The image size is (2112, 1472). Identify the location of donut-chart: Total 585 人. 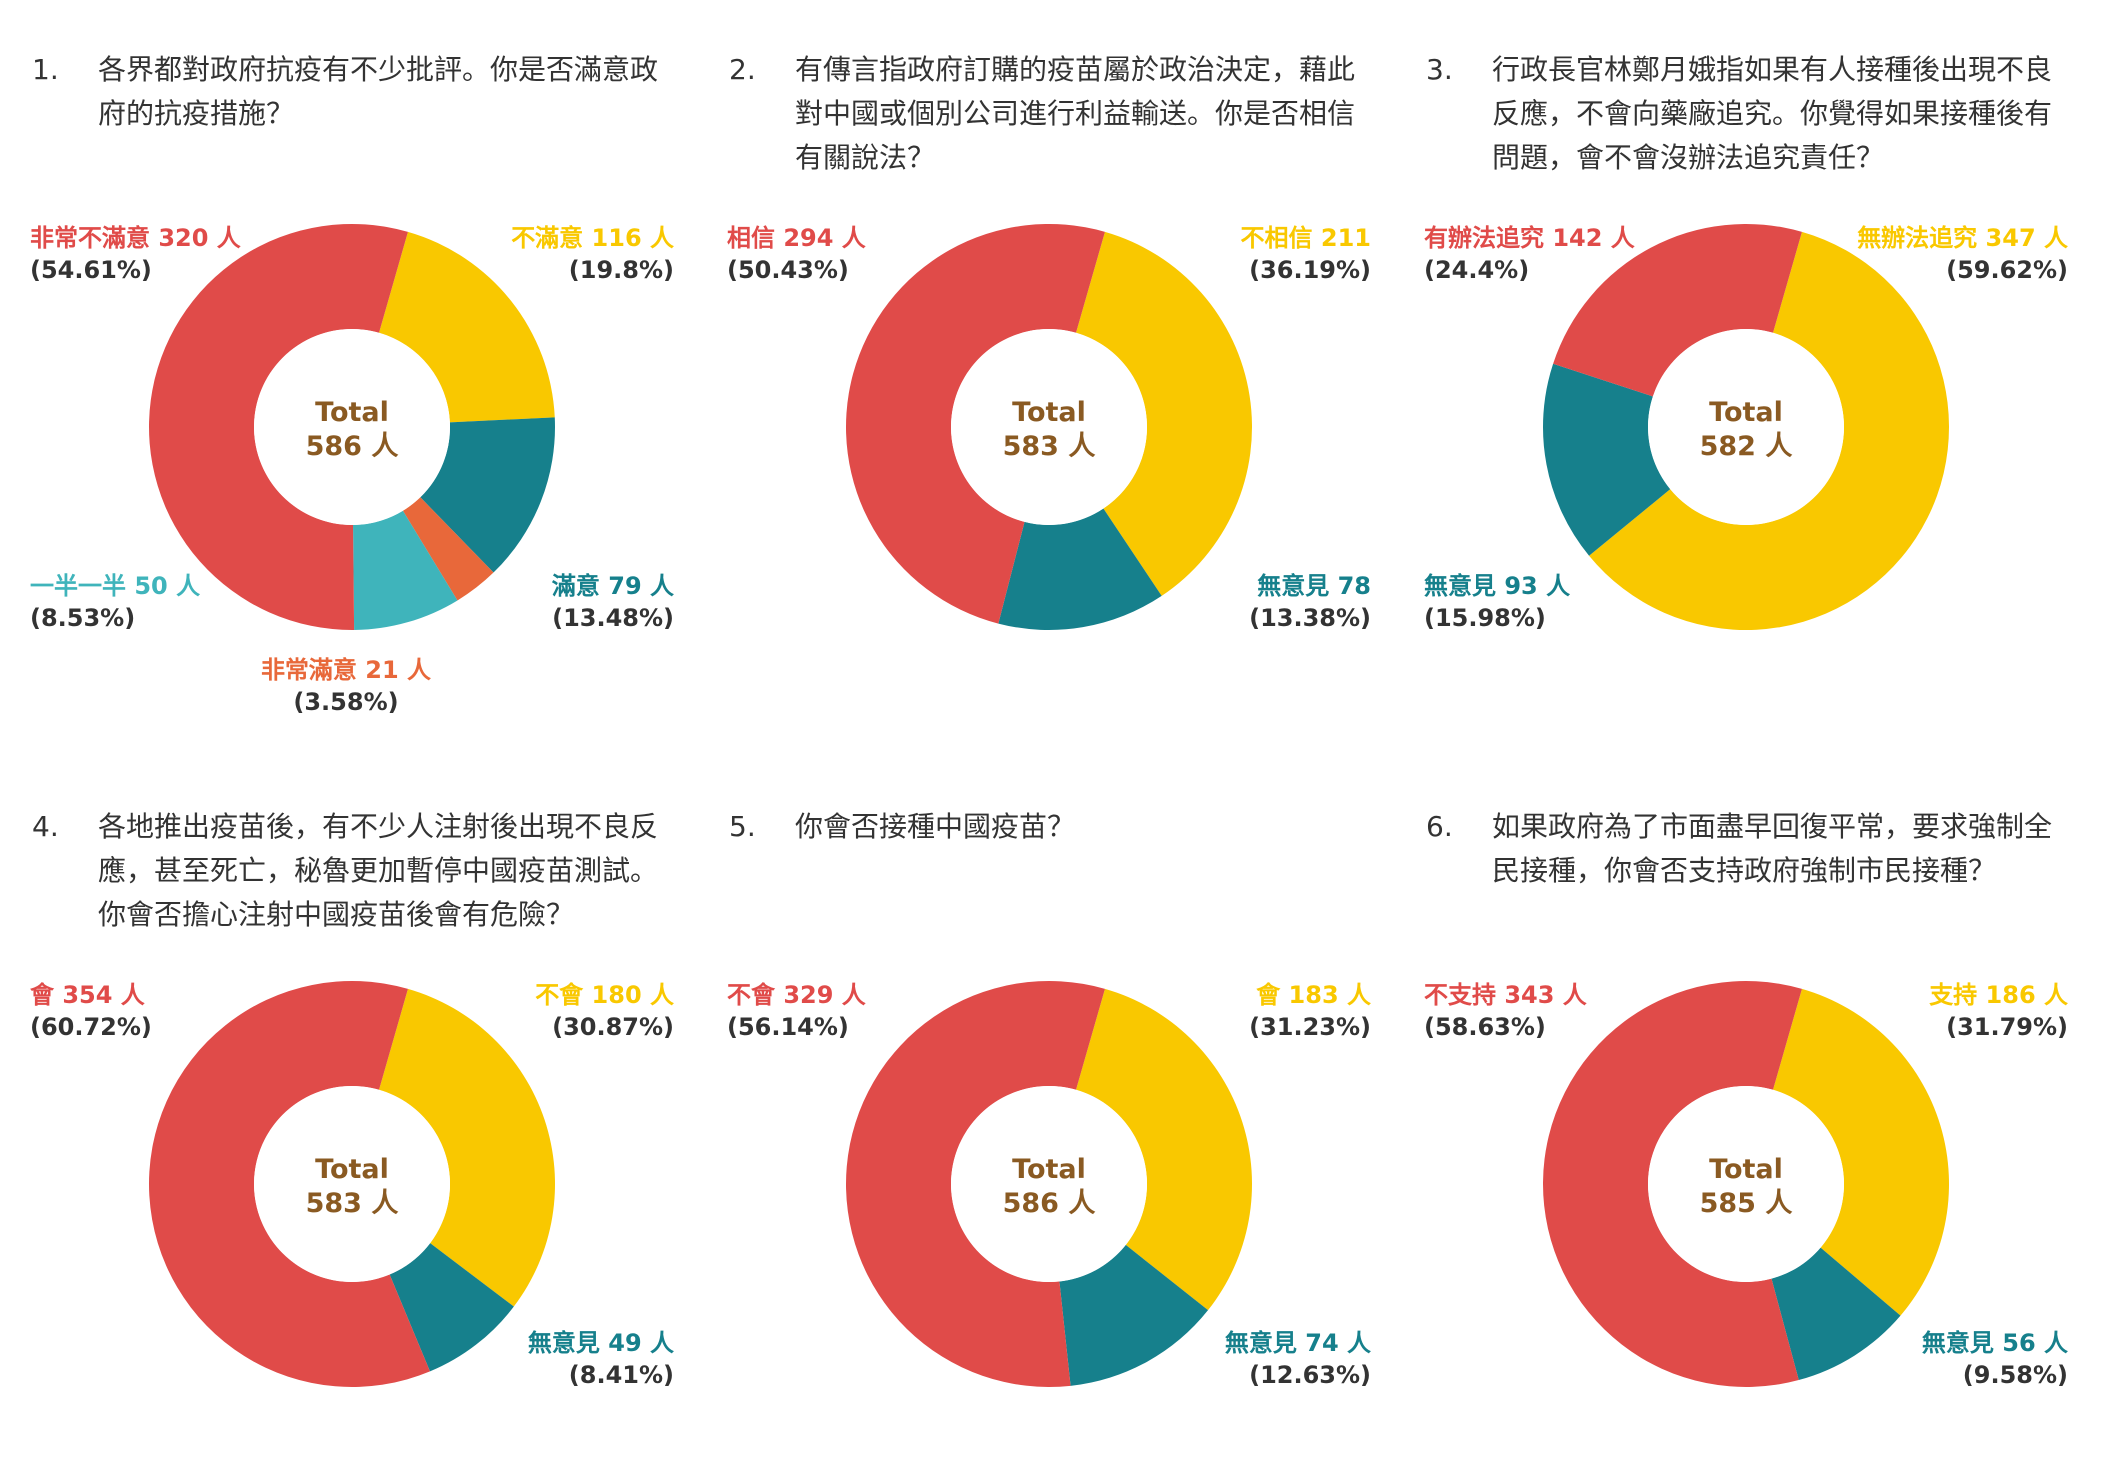
(1746, 1184).